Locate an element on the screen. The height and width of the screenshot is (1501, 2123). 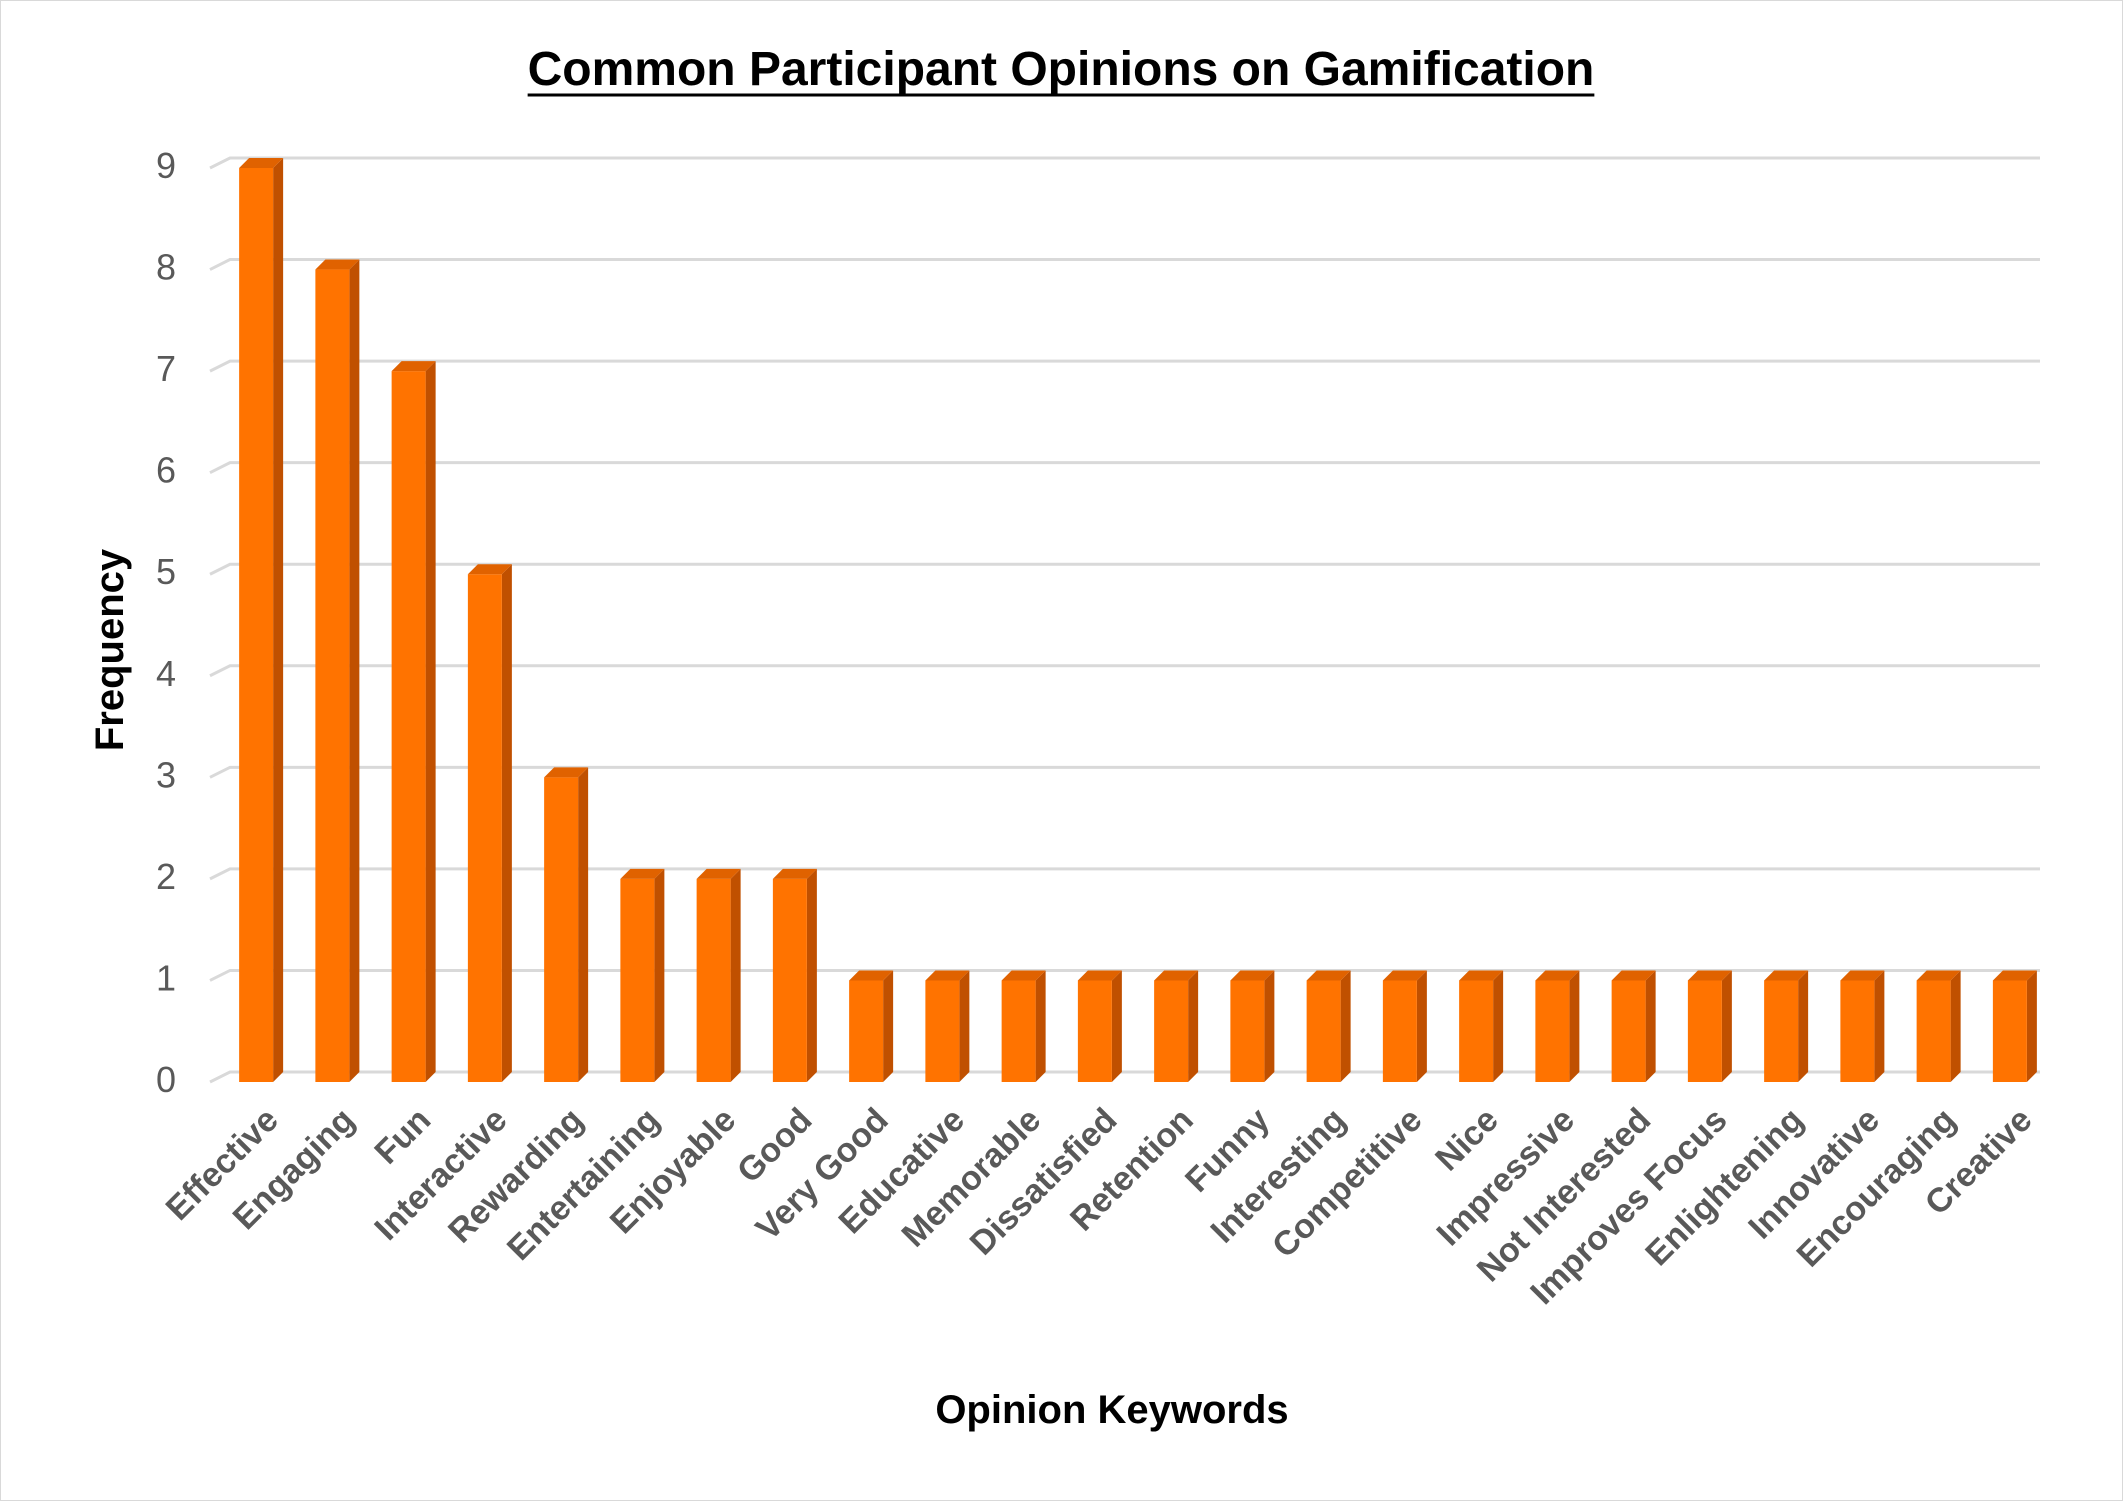
y-tick-label: 2 is located at coordinates (166, 876).